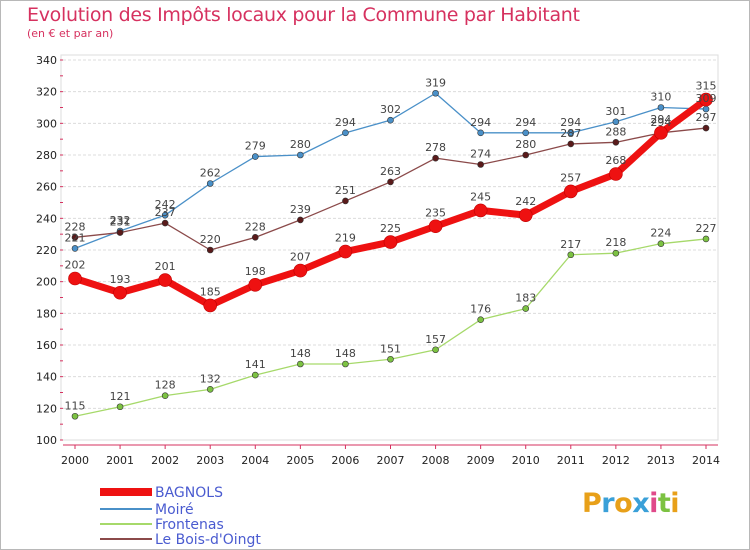 The width and height of the screenshot is (750, 550). I want to click on x-tick-label: 2013, so click(661, 460).